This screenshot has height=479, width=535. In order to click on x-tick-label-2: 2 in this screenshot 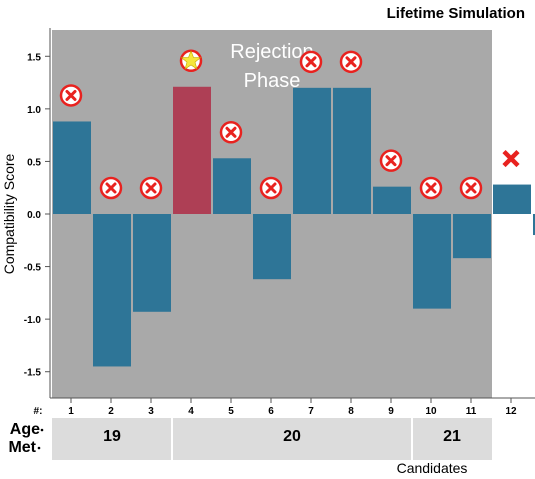, I will do `click(111, 411)`.